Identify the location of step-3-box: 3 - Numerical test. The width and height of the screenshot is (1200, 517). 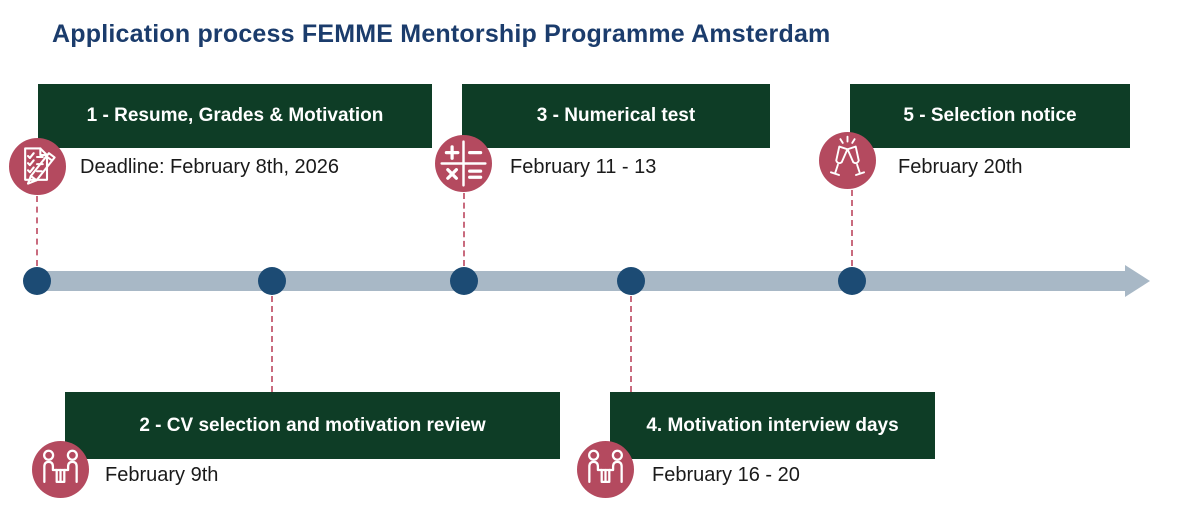
(616, 116).